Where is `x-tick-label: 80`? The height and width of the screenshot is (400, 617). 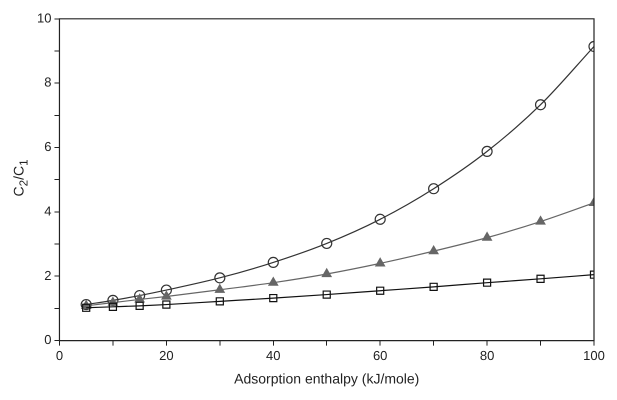
x-tick-label: 80 is located at coordinates (487, 355).